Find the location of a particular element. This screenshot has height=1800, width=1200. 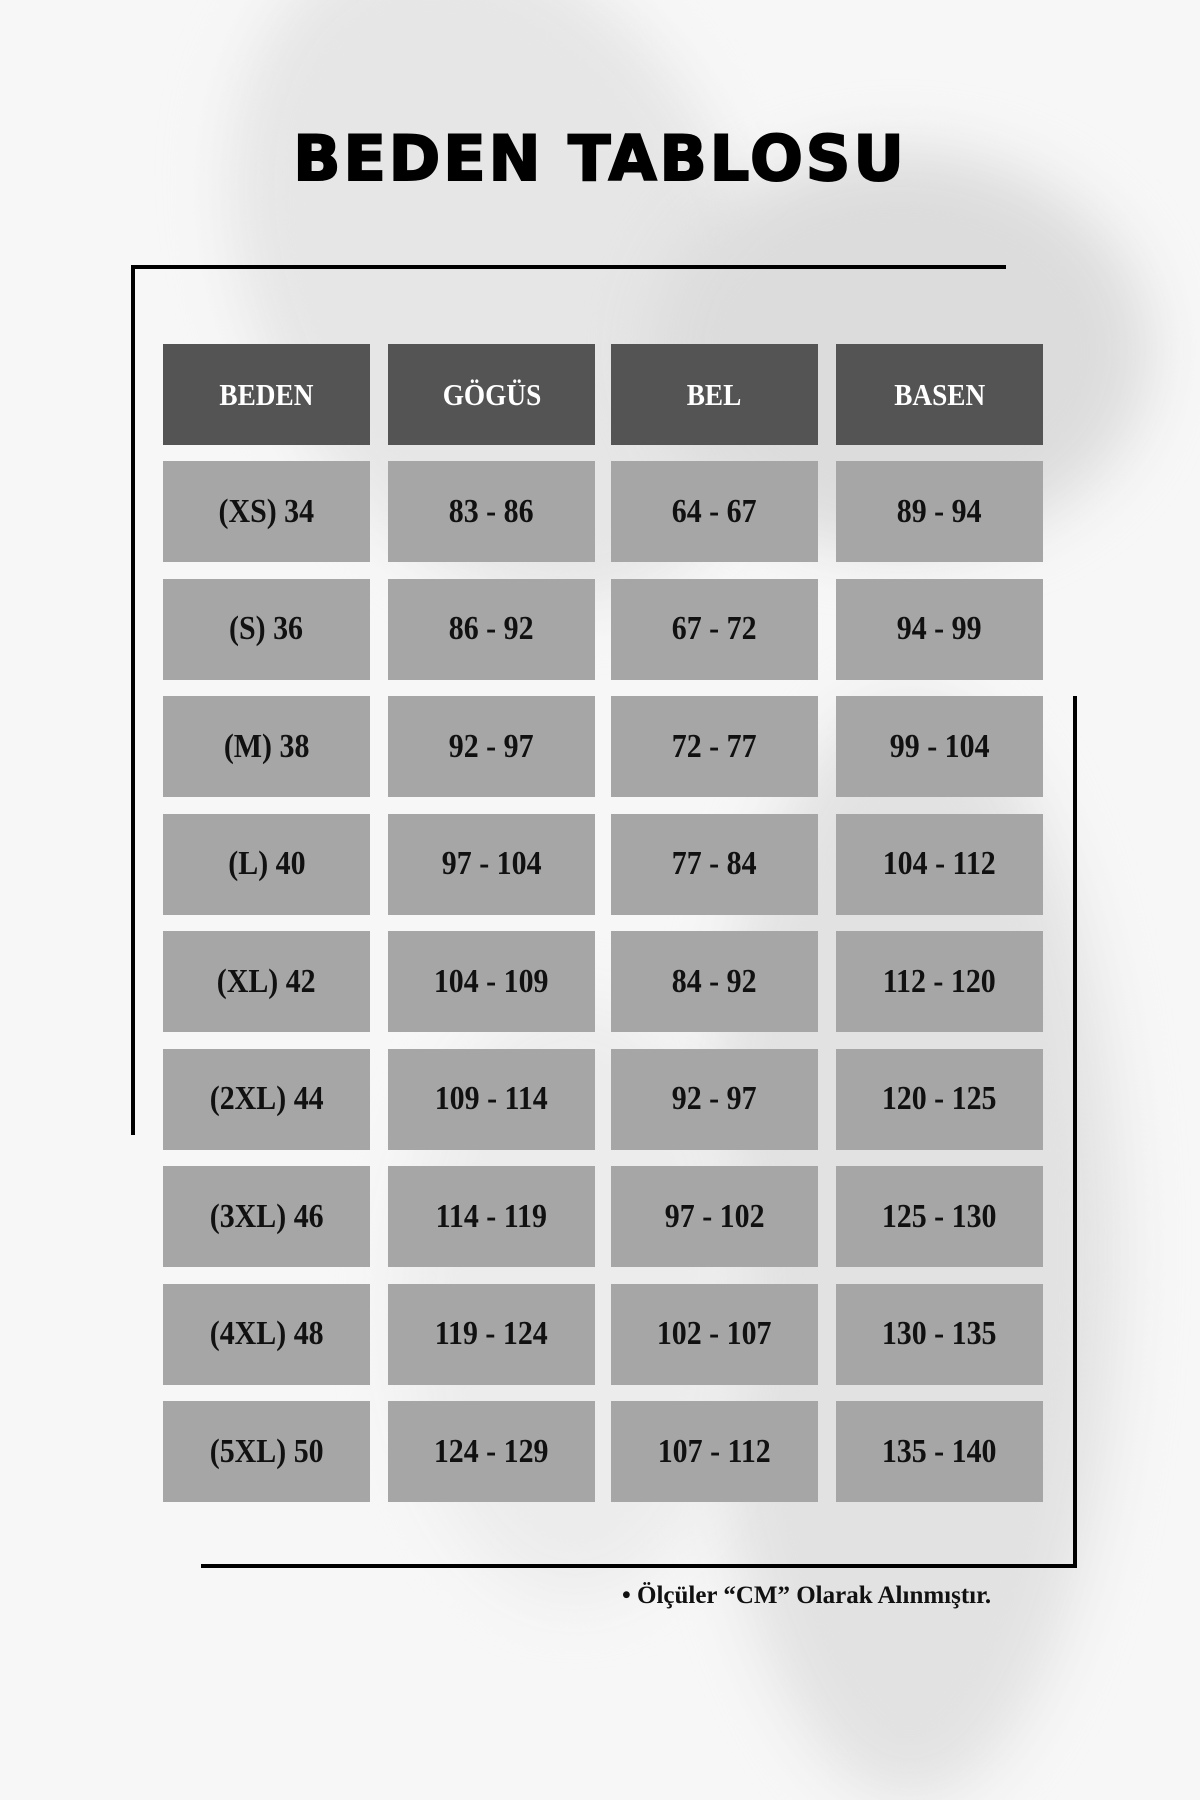

cell-waist: 84 - 92 is located at coordinates (714, 981).